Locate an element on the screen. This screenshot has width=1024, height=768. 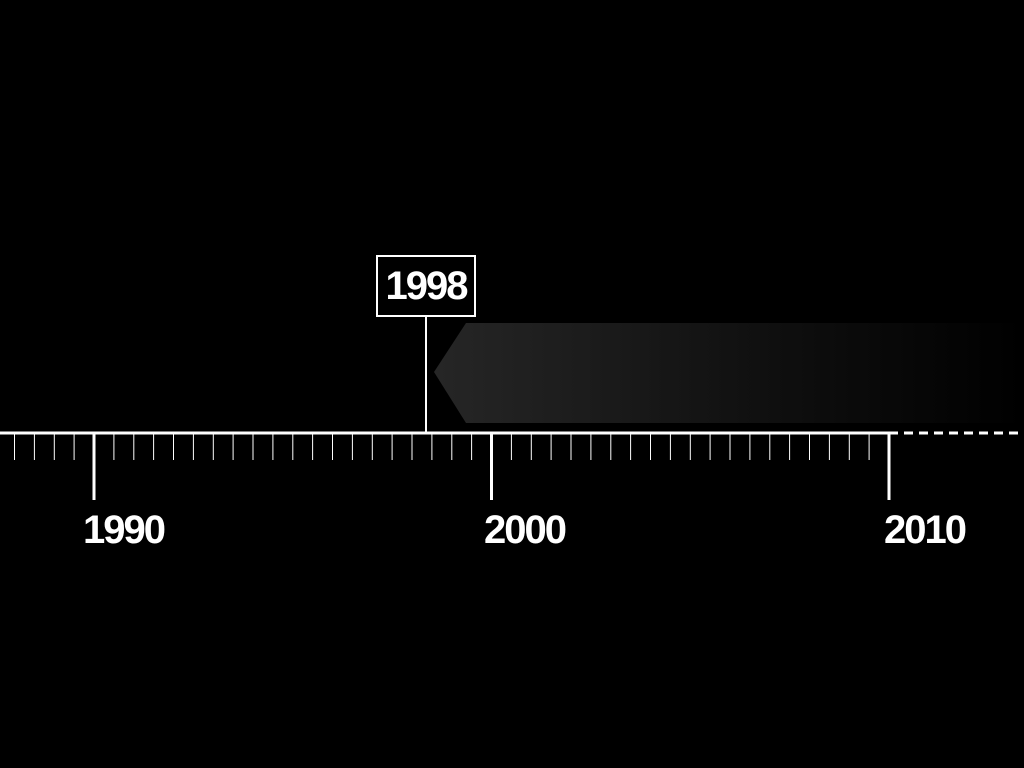
year-marker-box: 1998 is located at coordinates (426, 286).